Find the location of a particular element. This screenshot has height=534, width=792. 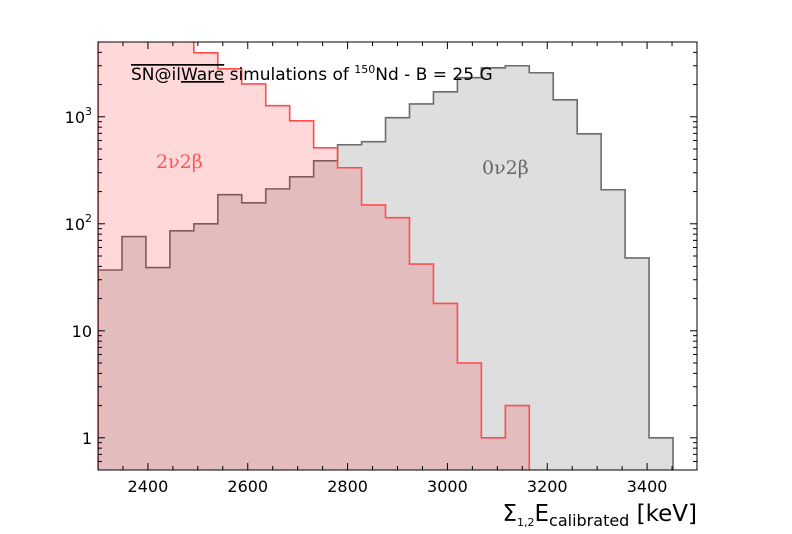

y-tick-label: 10² is located at coordinates (78, 223).